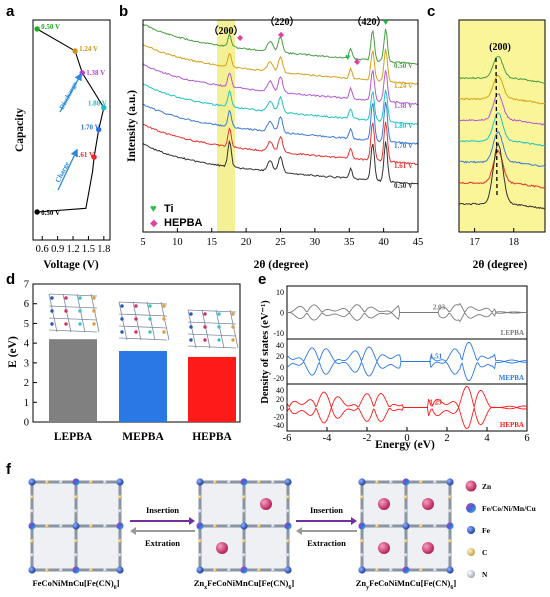  What do you see at coordinates (95, 73) in the screenshot?
I see `voltage-label: 1.38 V` at bounding box center [95, 73].